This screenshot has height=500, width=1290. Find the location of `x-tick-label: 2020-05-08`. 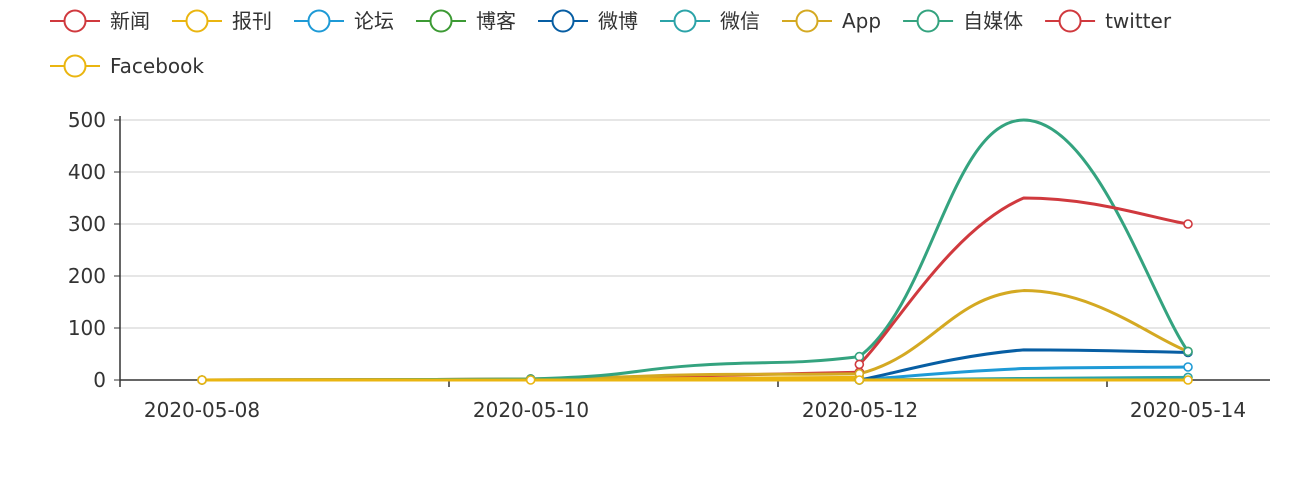

x-tick-label: 2020-05-08 is located at coordinates (202, 410).